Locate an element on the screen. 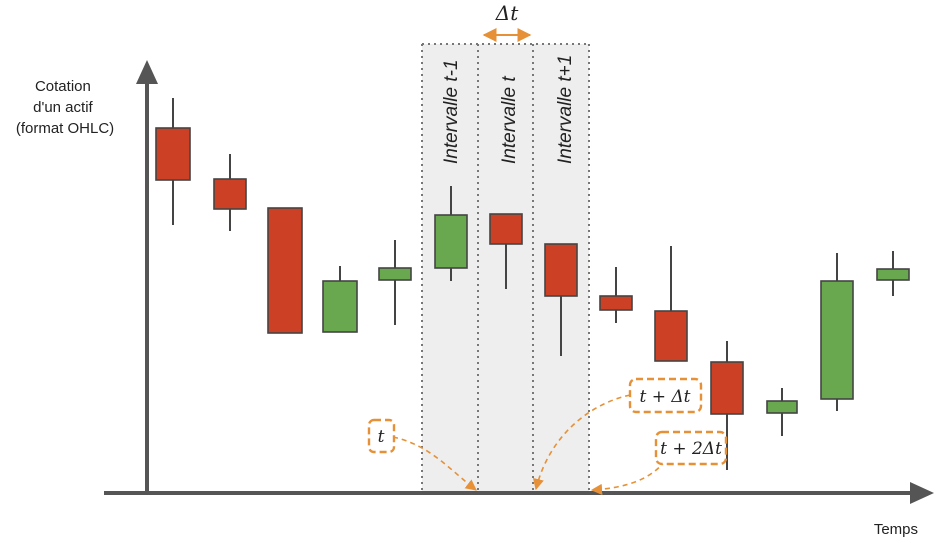  y-axis-label-line: d'un actif is located at coordinates (63, 107).